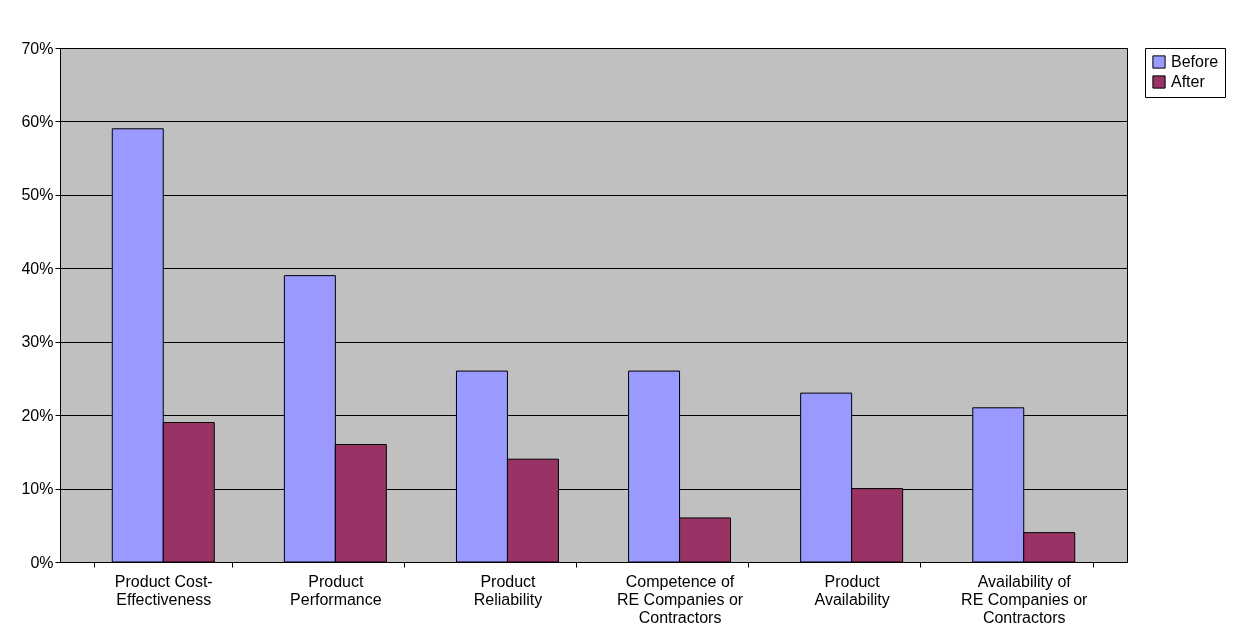 The image size is (1236, 635). I want to click on x-tick-label: Product Availability, so click(852, 590).